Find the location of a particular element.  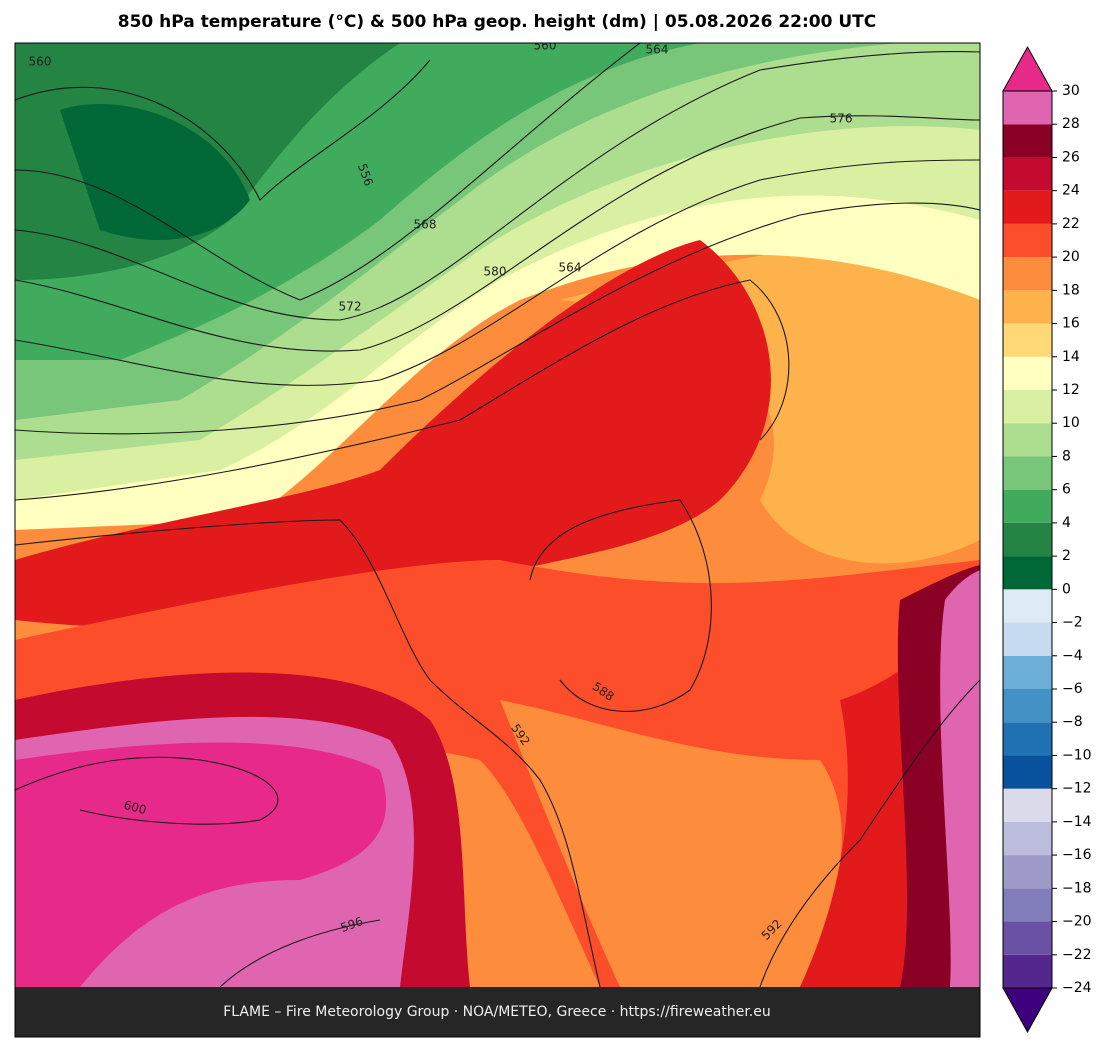

colorbar-tick-label: 28 is located at coordinates (1071, 124).